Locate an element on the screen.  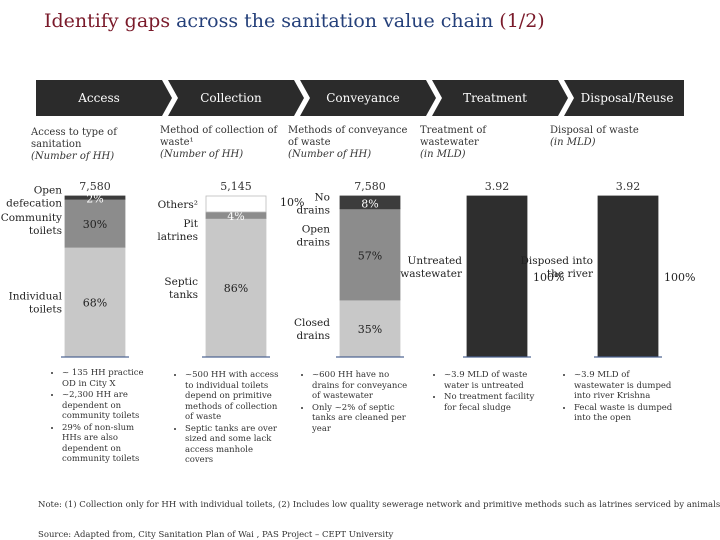
segment-pct-label: 86% is located at coordinates (236, 288).